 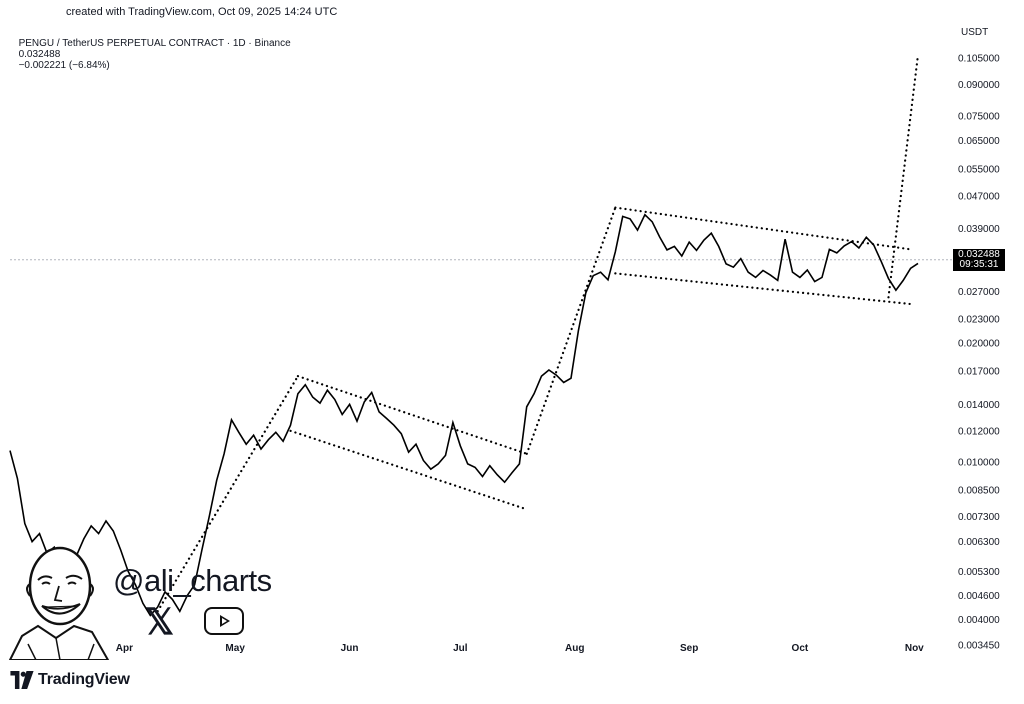 What do you see at coordinates (979, 463) in the screenshot?
I see `y-tick-label: 0.010000` at bounding box center [979, 463].